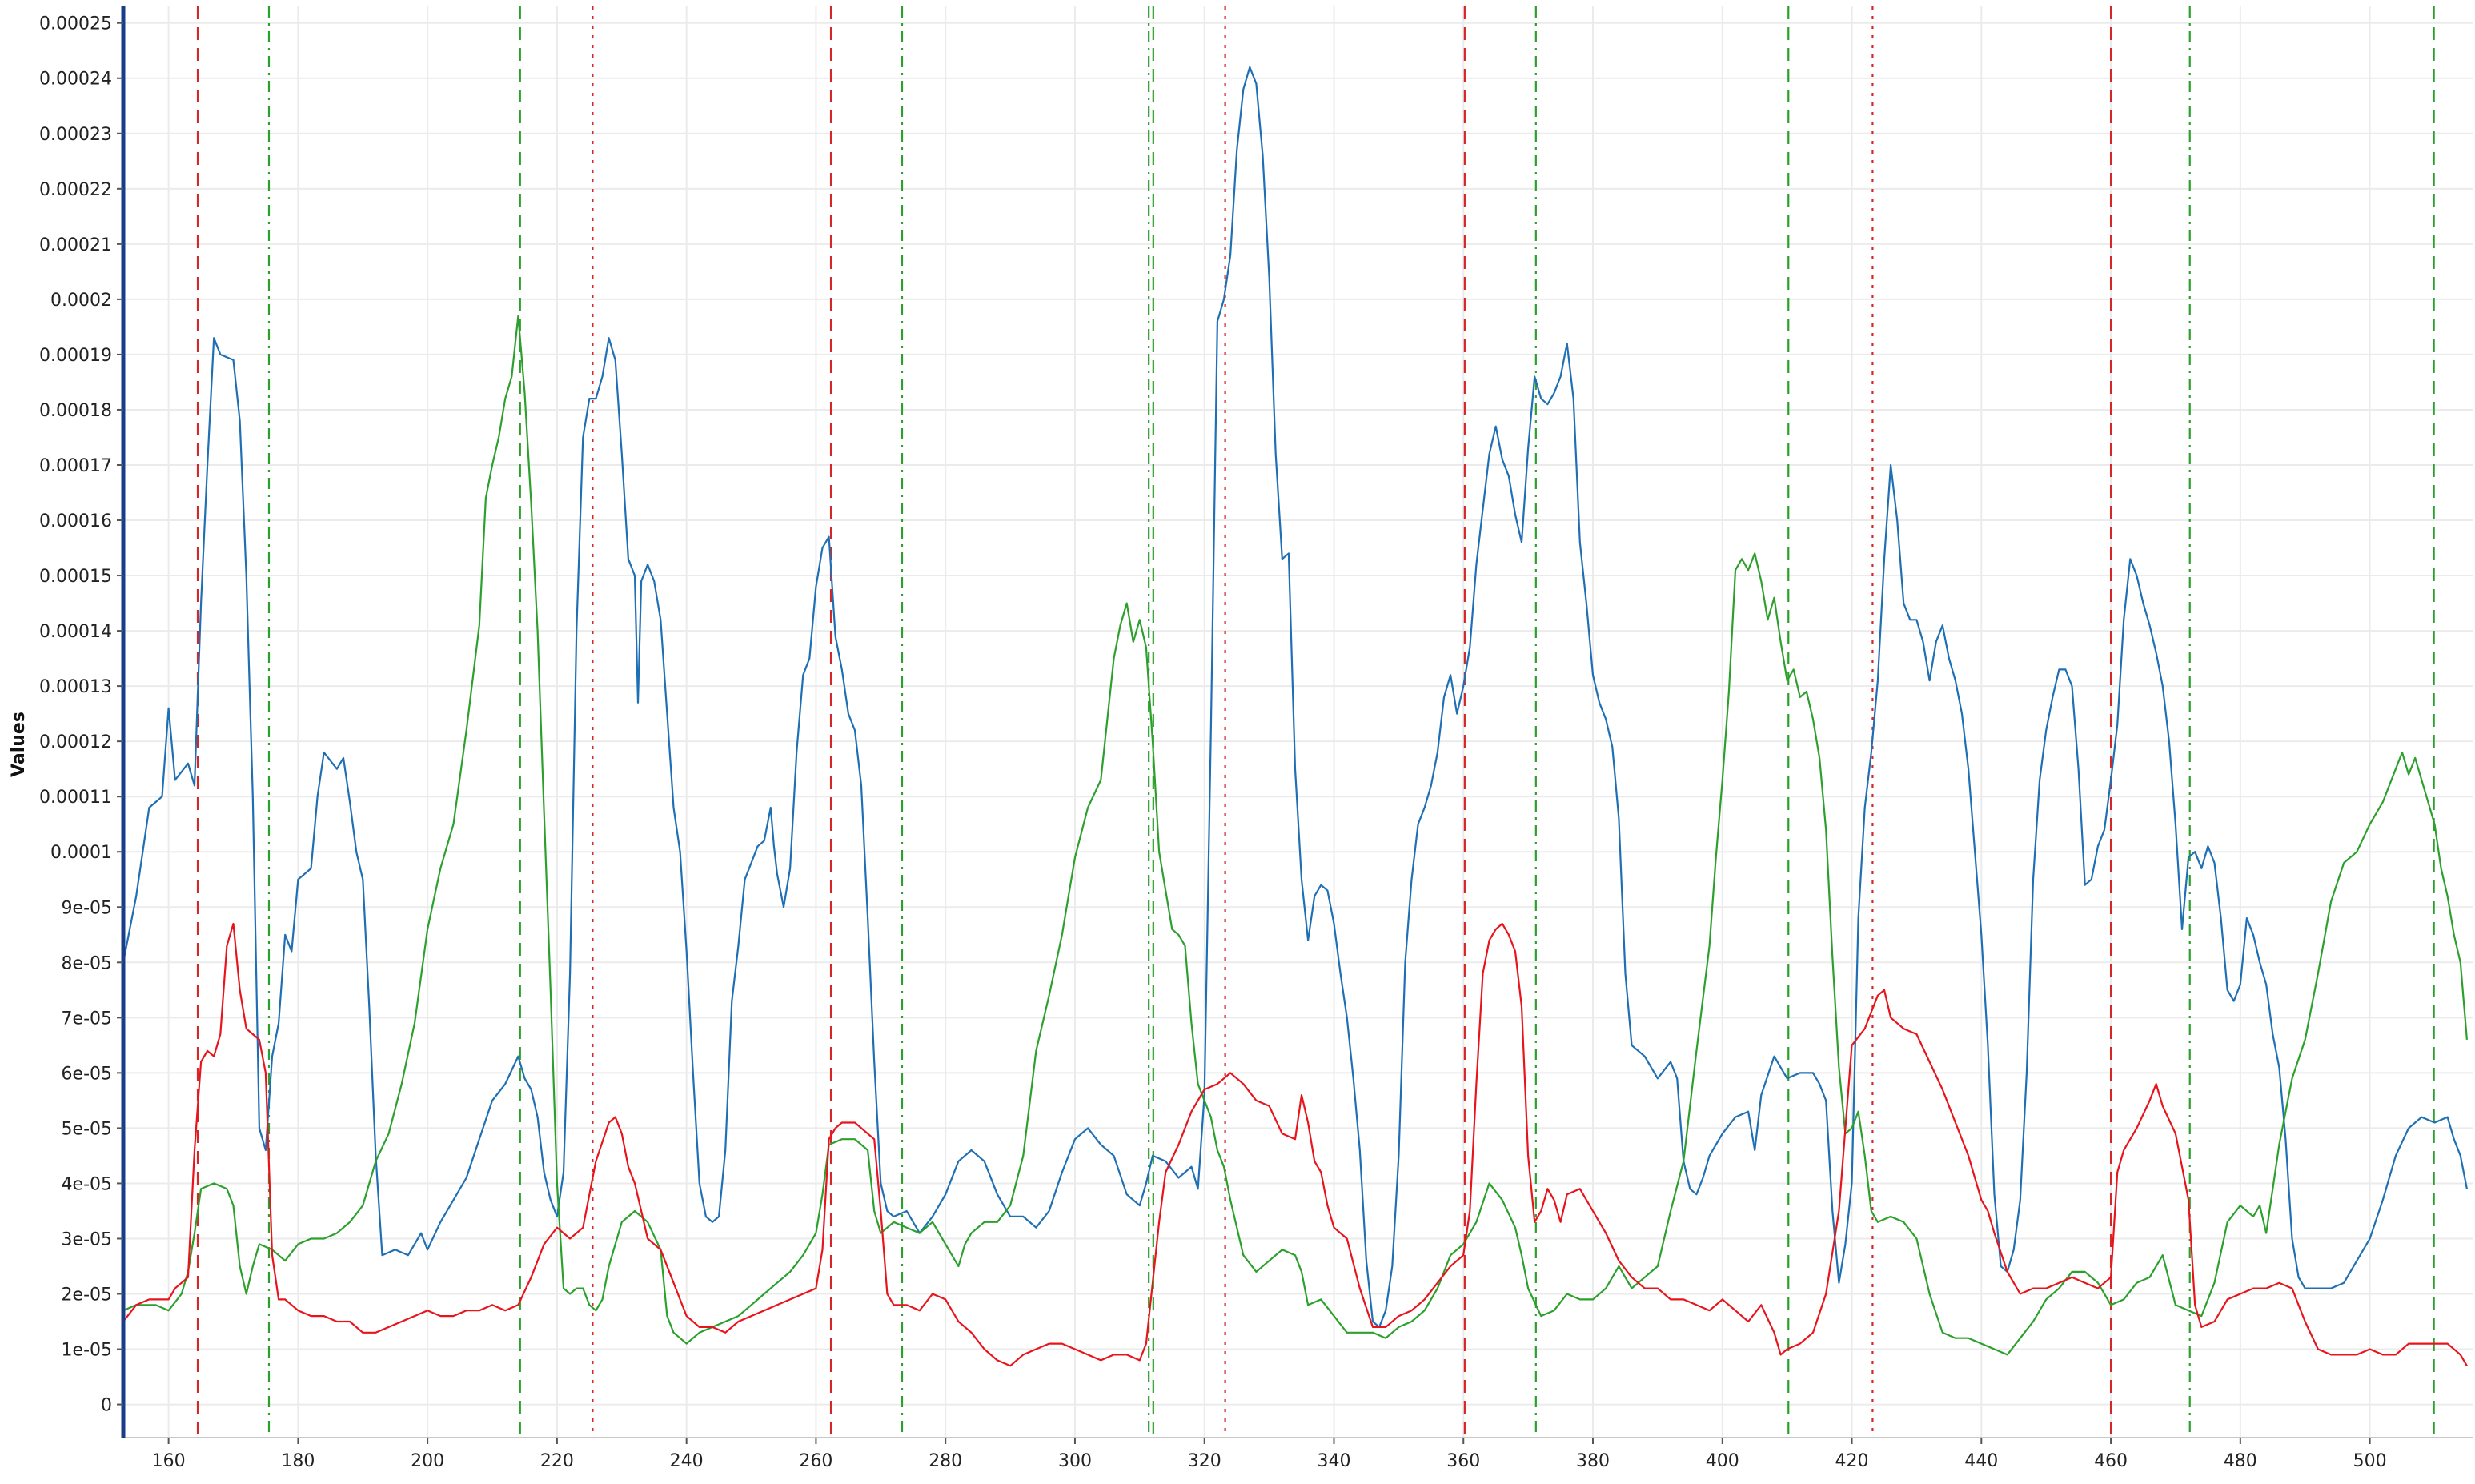  What do you see at coordinates (87, 1019) in the screenshot?
I see `y-tick-label: 7e-05` at bounding box center [87, 1019].